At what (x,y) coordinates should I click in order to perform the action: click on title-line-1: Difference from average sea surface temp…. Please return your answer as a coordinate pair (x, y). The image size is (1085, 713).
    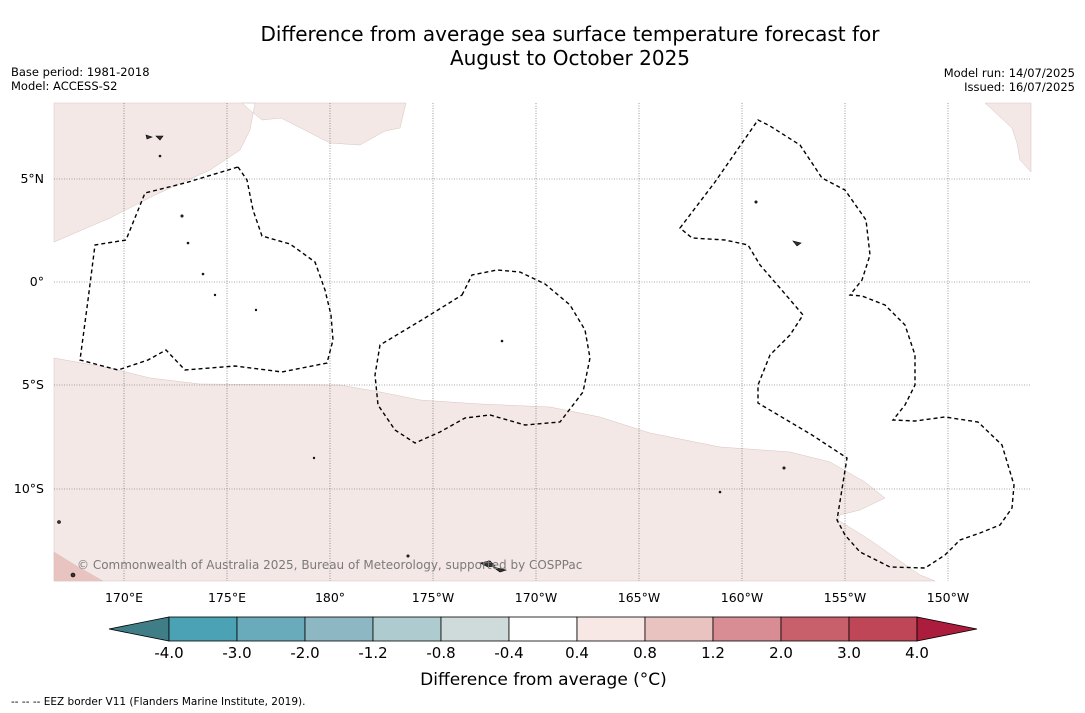
    Looking at the image, I should click on (570, 34).